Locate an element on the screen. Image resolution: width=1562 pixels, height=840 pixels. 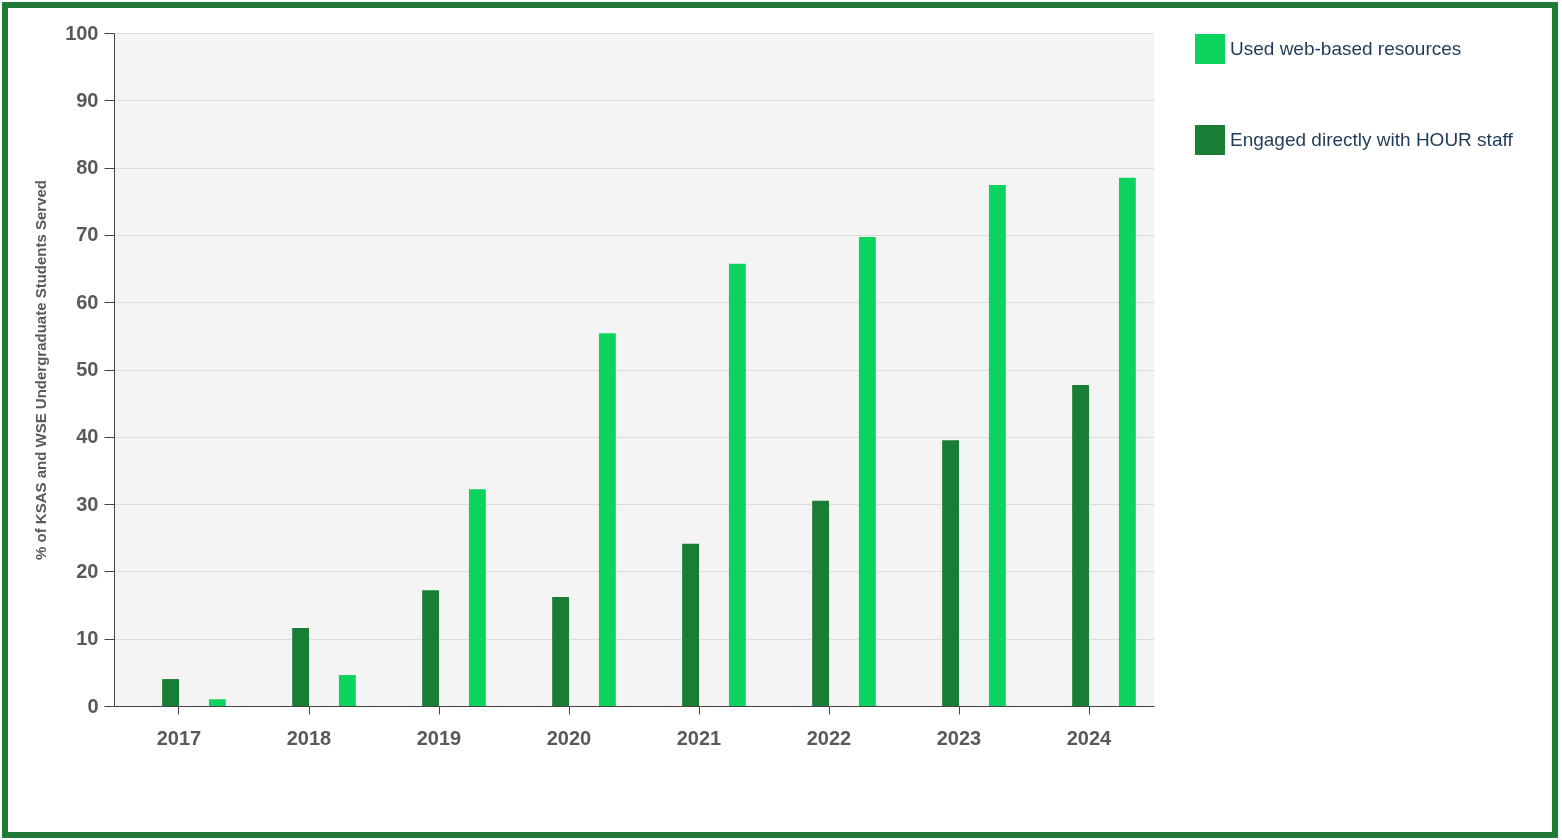
y-tick-label: 100 is located at coordinates (82, 32).